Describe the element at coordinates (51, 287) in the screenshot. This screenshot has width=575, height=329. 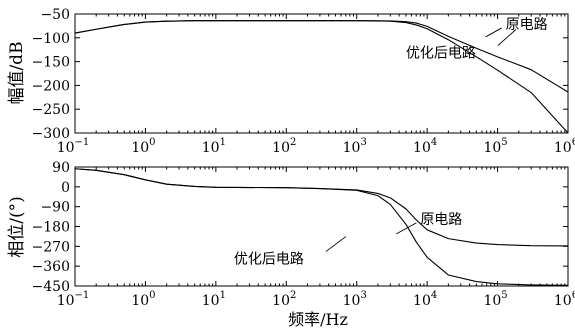
I see `y-tick-label: −450` at that location.